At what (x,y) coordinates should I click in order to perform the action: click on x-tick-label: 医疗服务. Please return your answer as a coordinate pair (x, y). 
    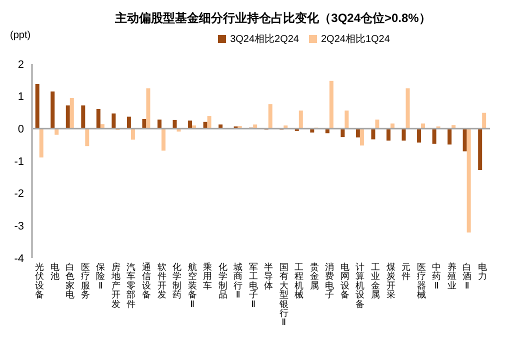
    Looking at the image, I should click on (85, 281).